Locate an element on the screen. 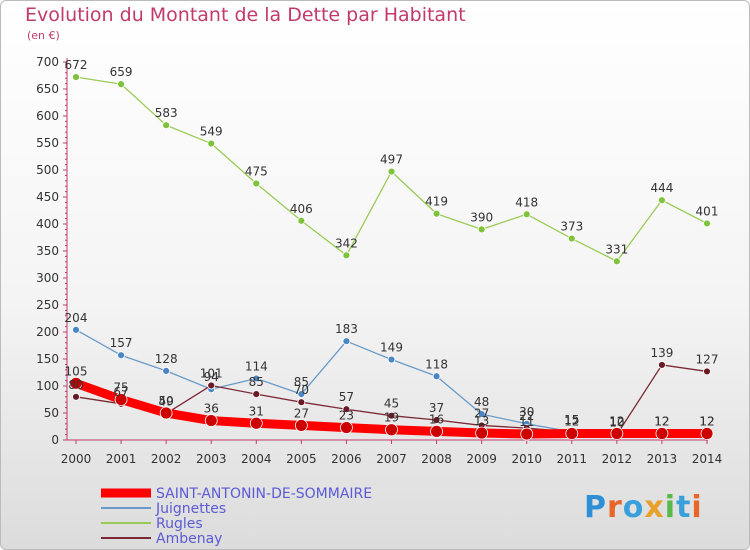 The height and width of the screenshot is (550, 750). y-tick-label: 500 is located at coordinates (47, 170).